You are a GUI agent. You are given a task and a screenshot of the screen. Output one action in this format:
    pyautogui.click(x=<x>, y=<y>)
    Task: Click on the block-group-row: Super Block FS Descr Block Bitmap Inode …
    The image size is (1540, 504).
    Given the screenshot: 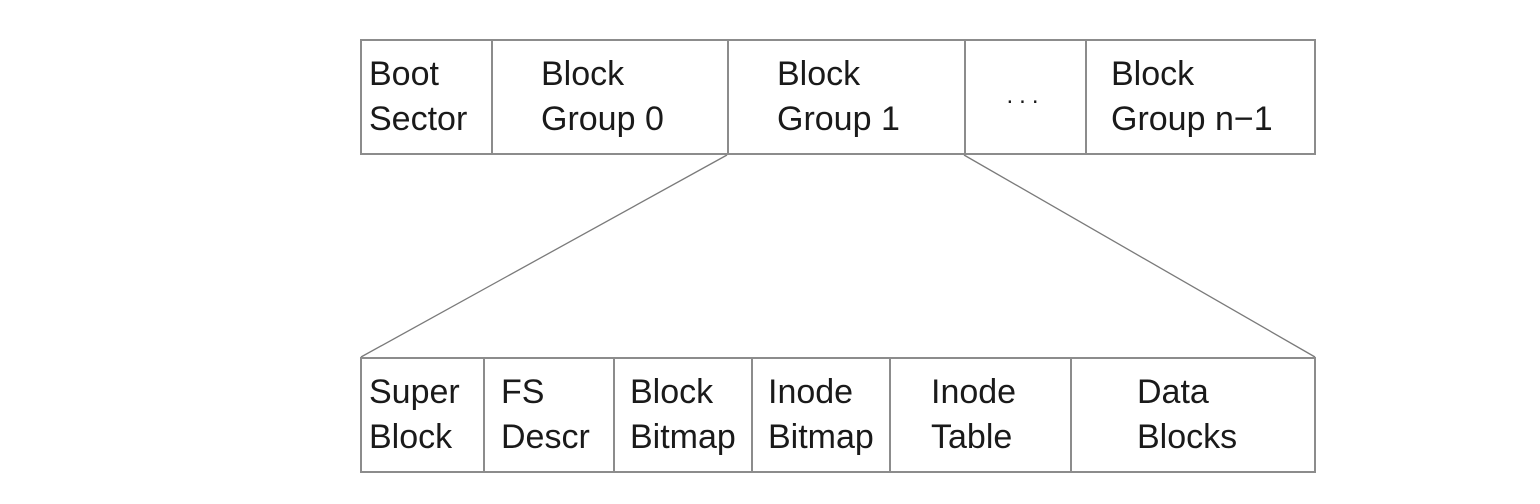 What is the action you would take?
    pyautogui.click(x=838, y=415)
    